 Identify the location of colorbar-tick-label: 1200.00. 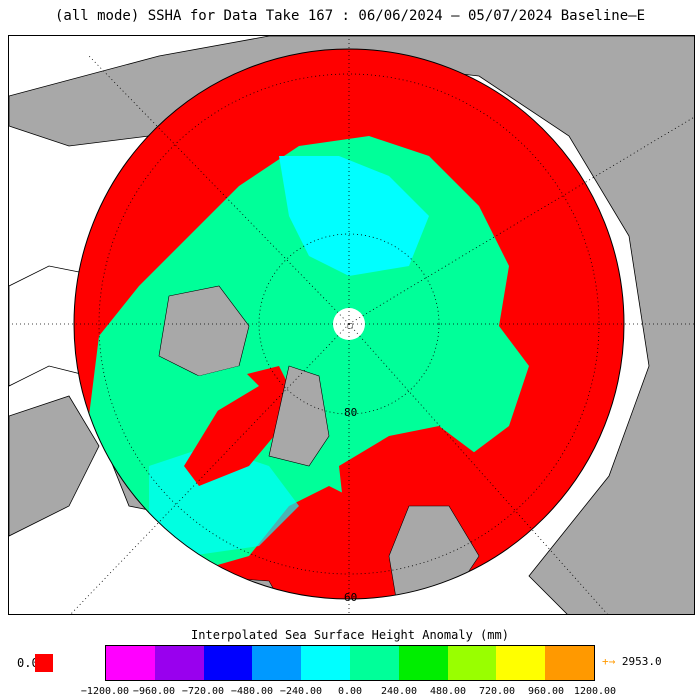
(595, 691).